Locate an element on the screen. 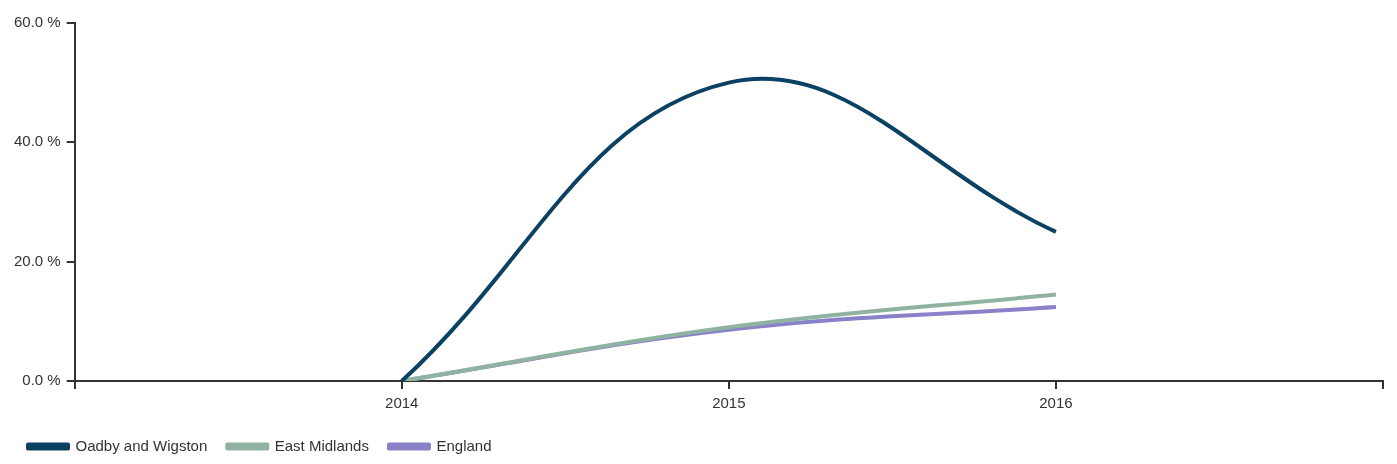  x-tick-label: 2015 is located at coordinates (729, 403).